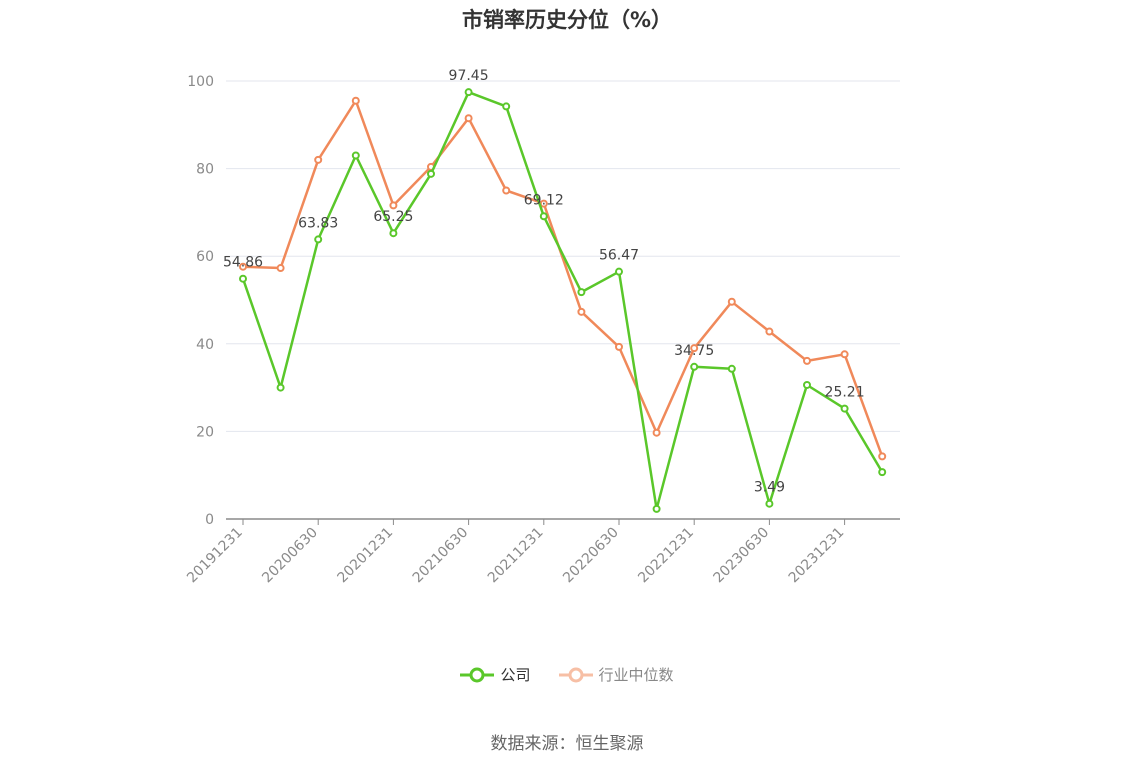 The height and width of the screenshot is (766, 1134). I want to click on legend-item-company: 公司, so click(495, 674).